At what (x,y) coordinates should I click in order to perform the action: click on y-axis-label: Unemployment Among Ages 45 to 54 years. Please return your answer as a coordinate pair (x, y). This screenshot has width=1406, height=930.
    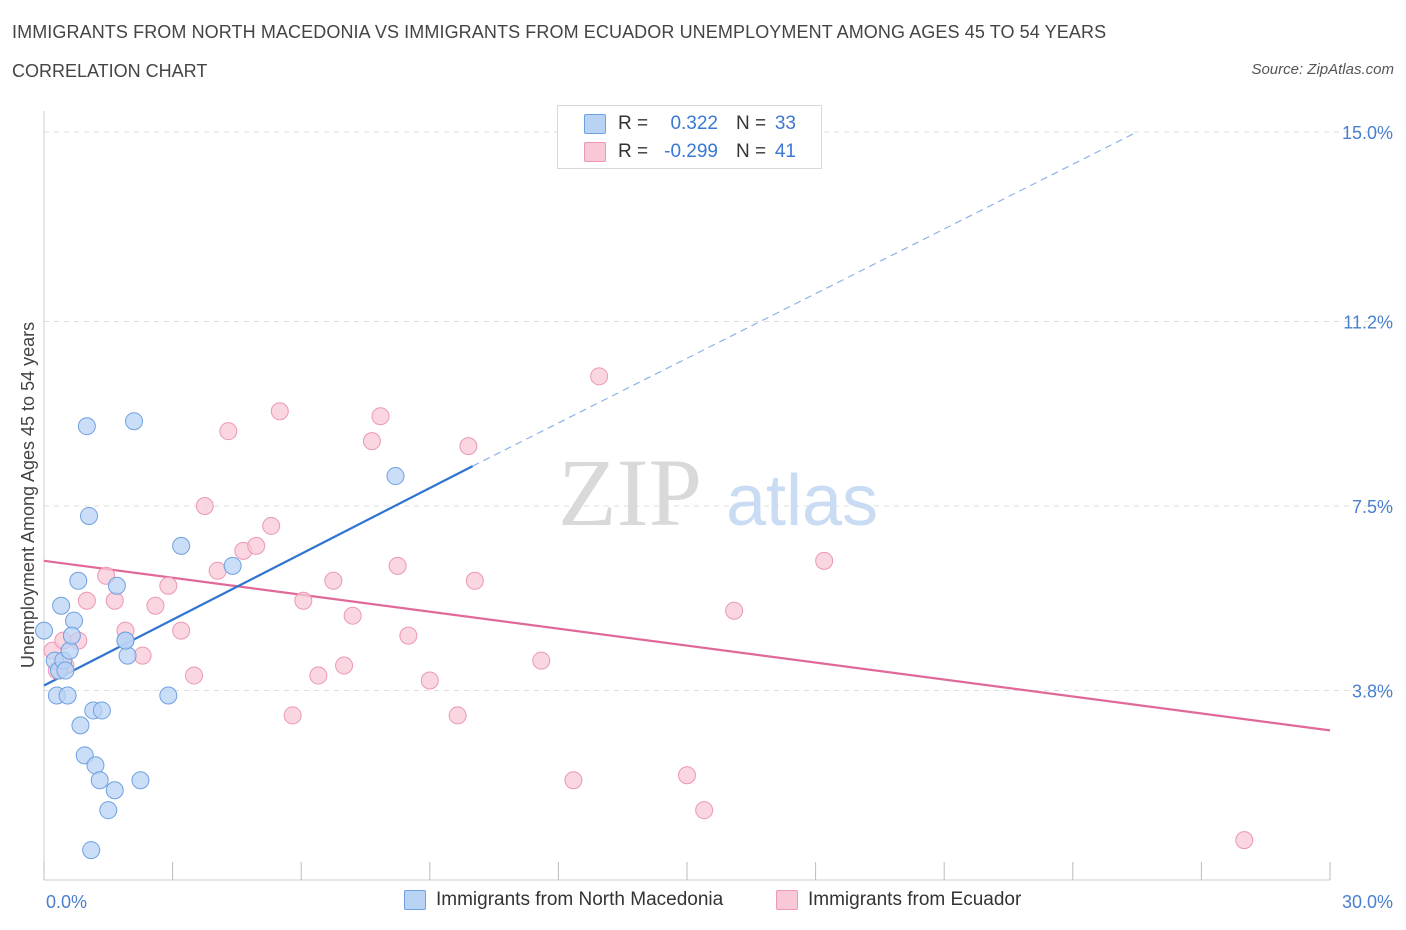
    Looking at the image, I should click on (28, 495).